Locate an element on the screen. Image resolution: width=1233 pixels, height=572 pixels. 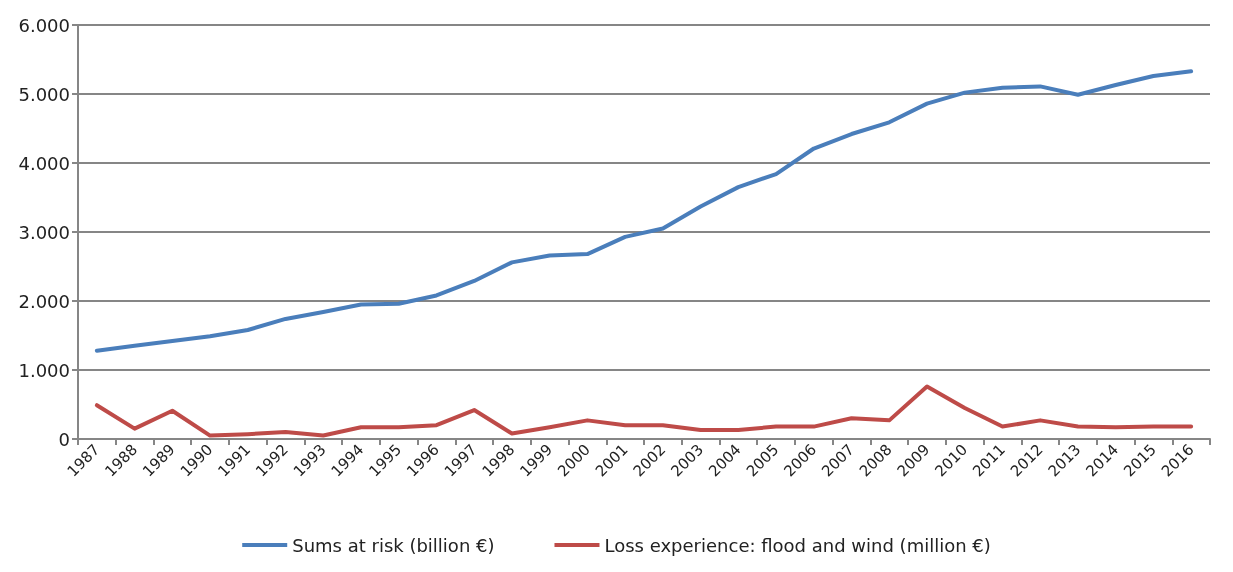
y-tick-label: 2.000 is located at coordinates (44, 301).